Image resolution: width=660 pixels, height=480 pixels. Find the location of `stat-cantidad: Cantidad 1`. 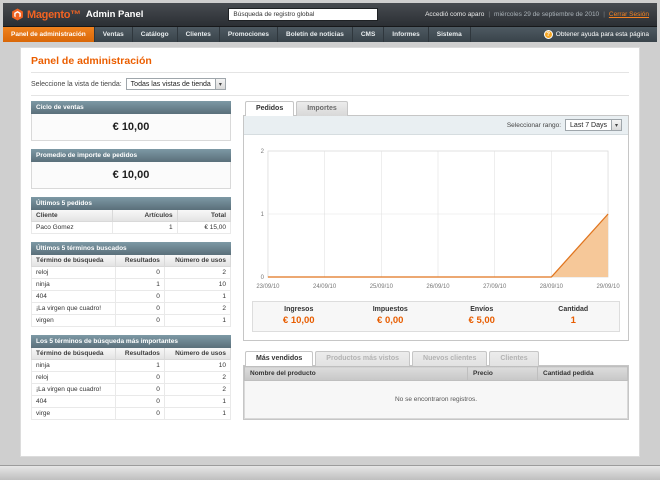

stat-cantidad: Cantidad 1 is located at coordinates (574, 316).